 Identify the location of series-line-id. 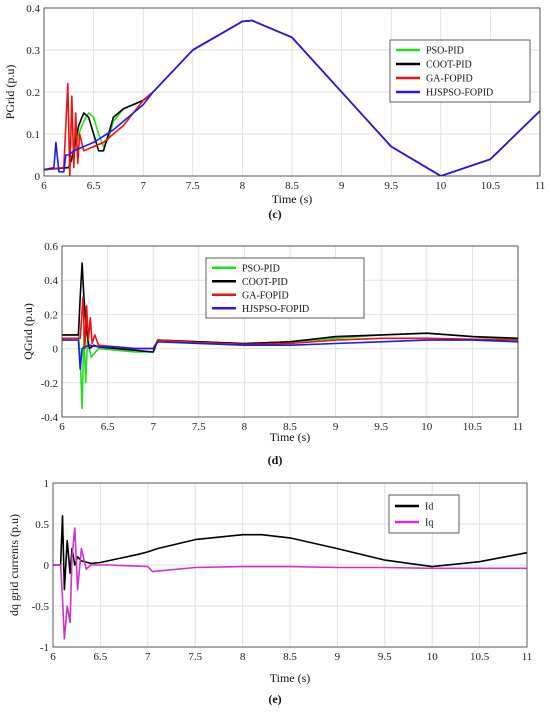
(290, 552).